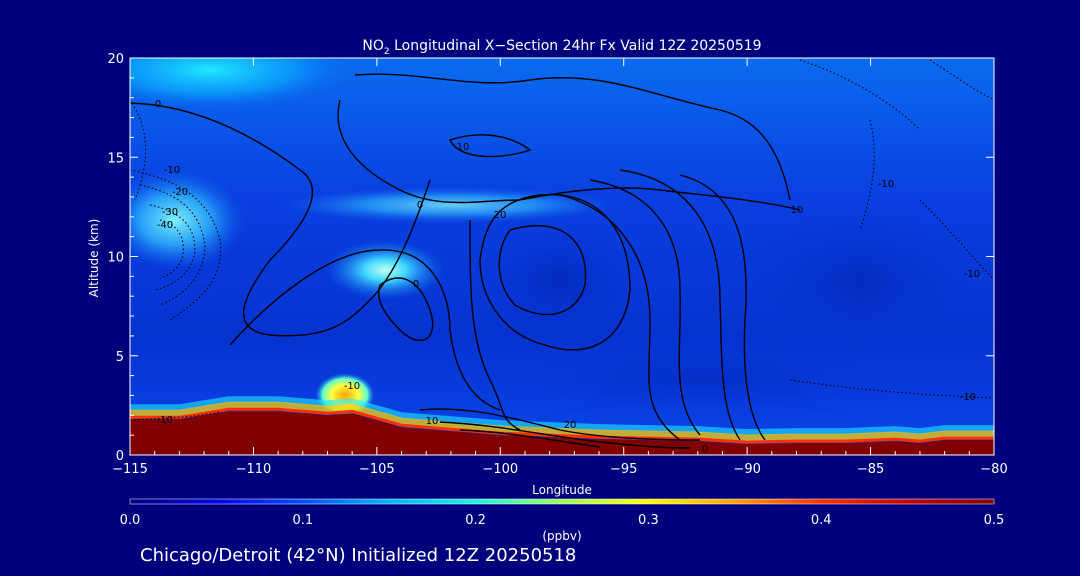 This screenshot has height=576, width=1080. What do you see at coordinates (373, 46) in the screenshot?
I see `title-prefix: NO` at bounding box center [373, 46].